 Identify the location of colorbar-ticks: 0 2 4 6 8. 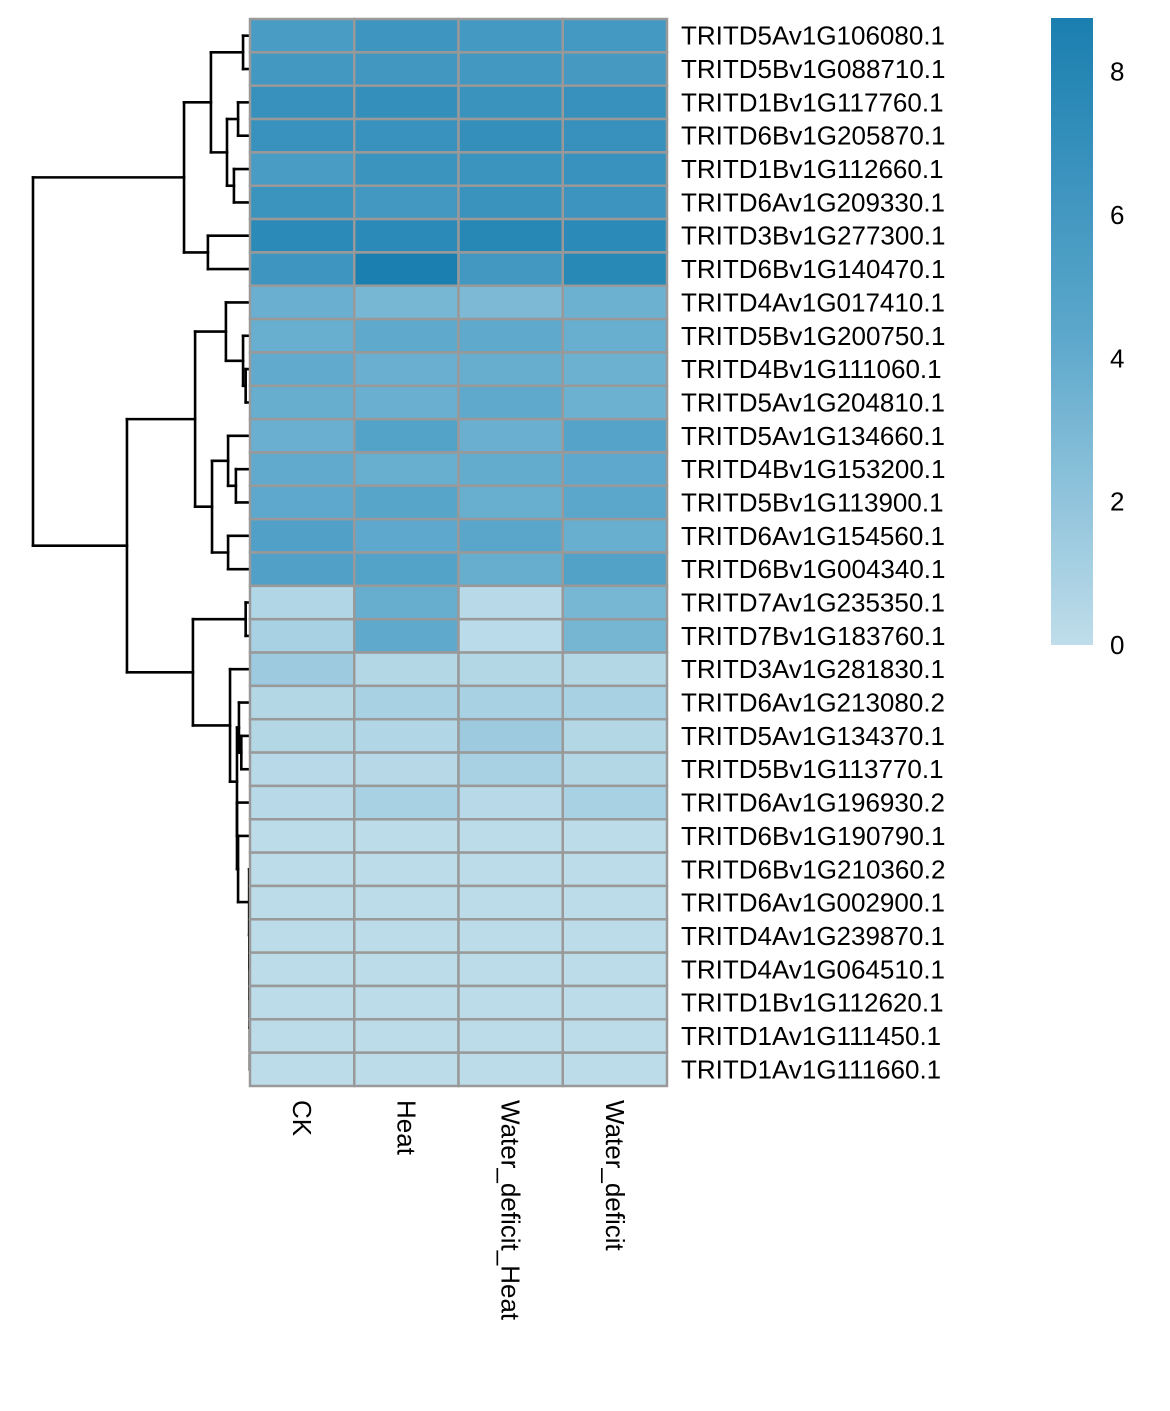
(1117, 358).